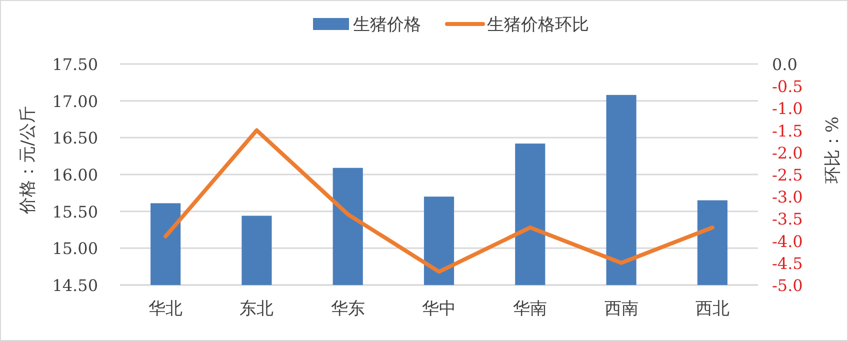 The height and width of the screenshot is (341, 848). What do you see at coordinates (787, 152) in the screenshot?
I see `y2-tick-label: -2.0` at bounding box center [787, 152].